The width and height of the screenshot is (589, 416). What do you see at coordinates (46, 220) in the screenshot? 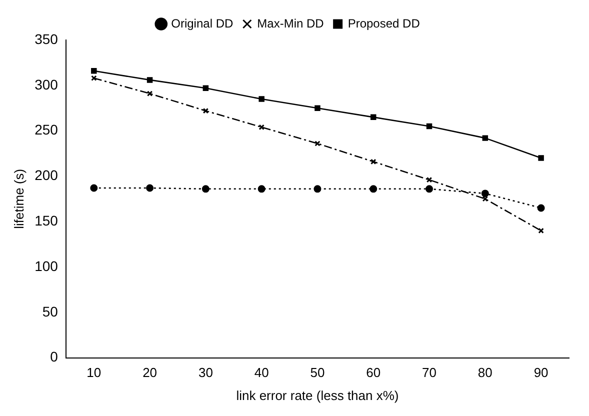
I see `y-tick-label: 150` at bounding box center [46, 220].